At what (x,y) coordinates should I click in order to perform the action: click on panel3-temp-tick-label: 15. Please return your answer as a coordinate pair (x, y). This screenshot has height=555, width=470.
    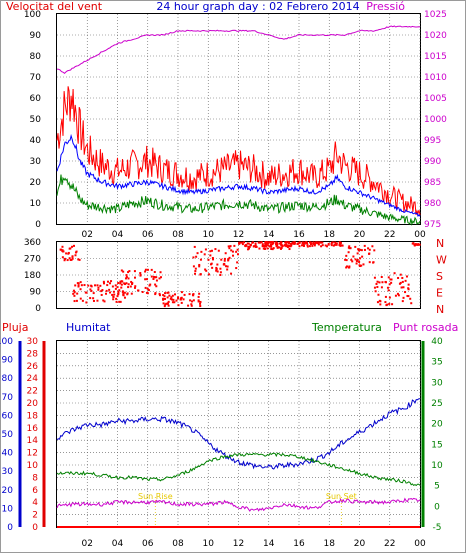
    Looking at the image, I should click on (436, 445).